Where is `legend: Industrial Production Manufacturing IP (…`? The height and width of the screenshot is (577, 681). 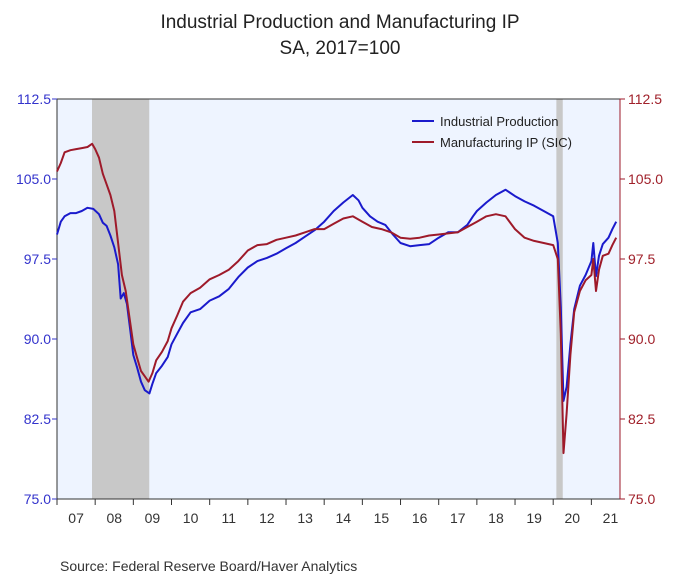
legend: Industrial Production Manufacturing IP (… is located at coordinates (492, 132).